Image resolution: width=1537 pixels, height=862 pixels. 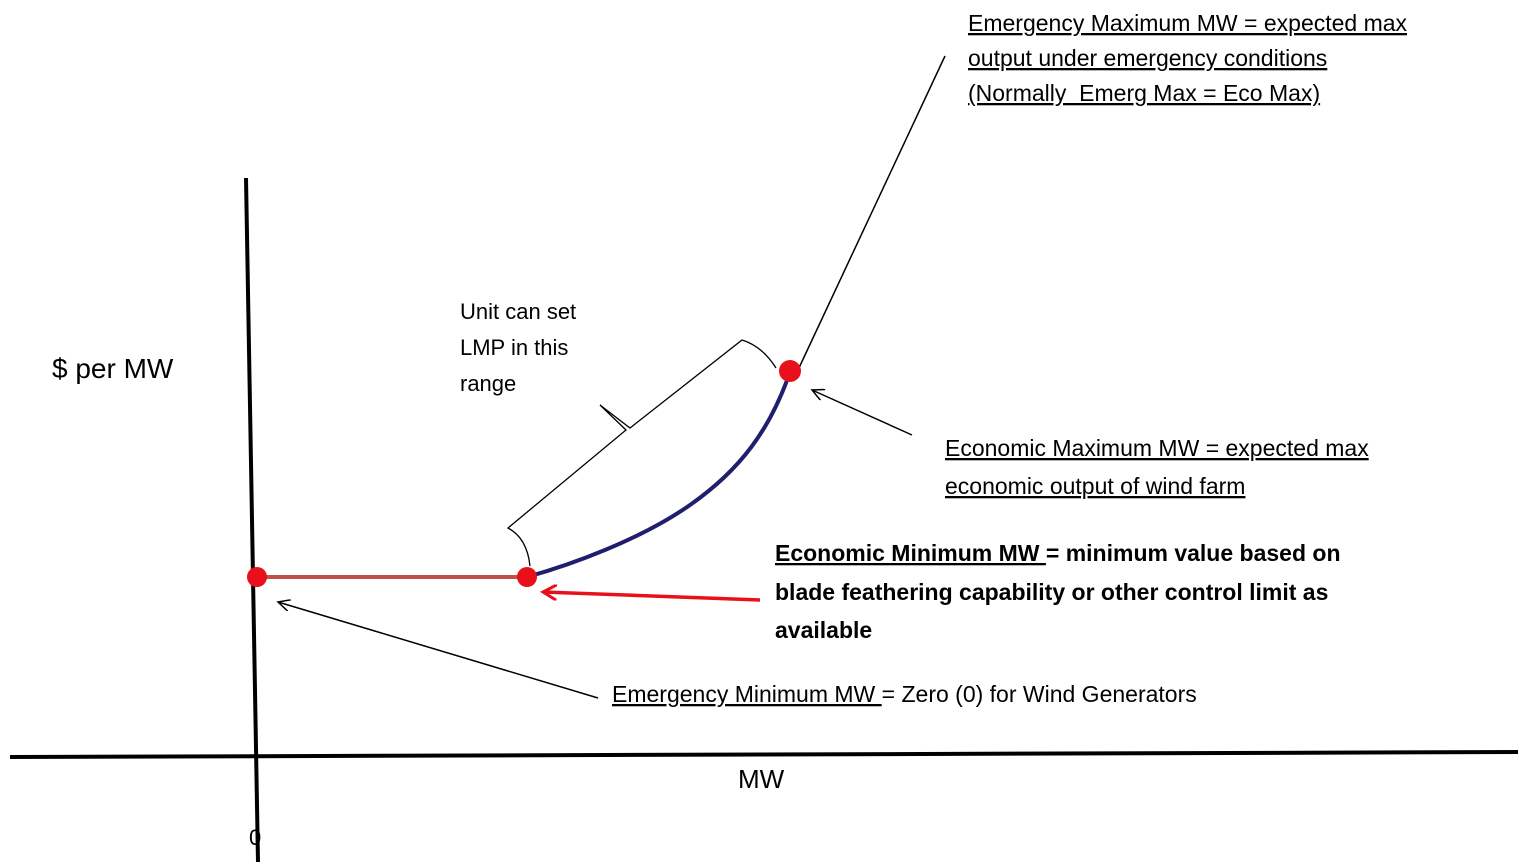 What do you see at coordinates (1147, 58) in the screenshot?
I see `annotation: output under emergency conditions` at bounding box center [1147, 58].